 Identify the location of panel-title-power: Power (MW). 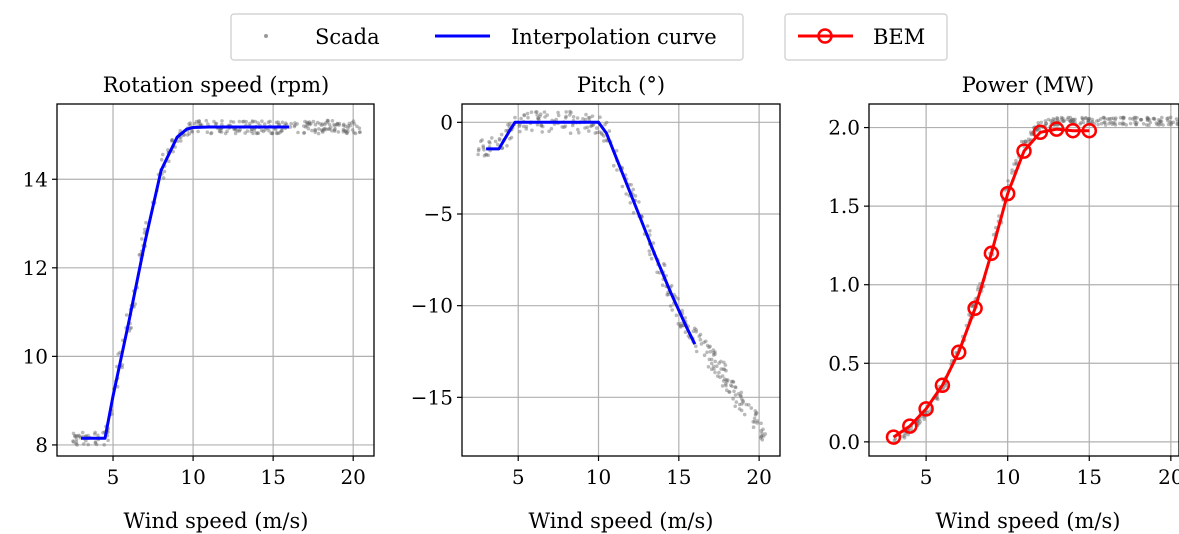
(1028, 85).